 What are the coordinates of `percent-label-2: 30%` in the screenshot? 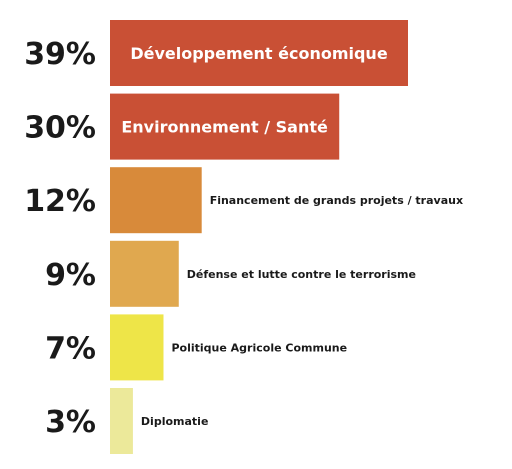 It's located at (60, 128).